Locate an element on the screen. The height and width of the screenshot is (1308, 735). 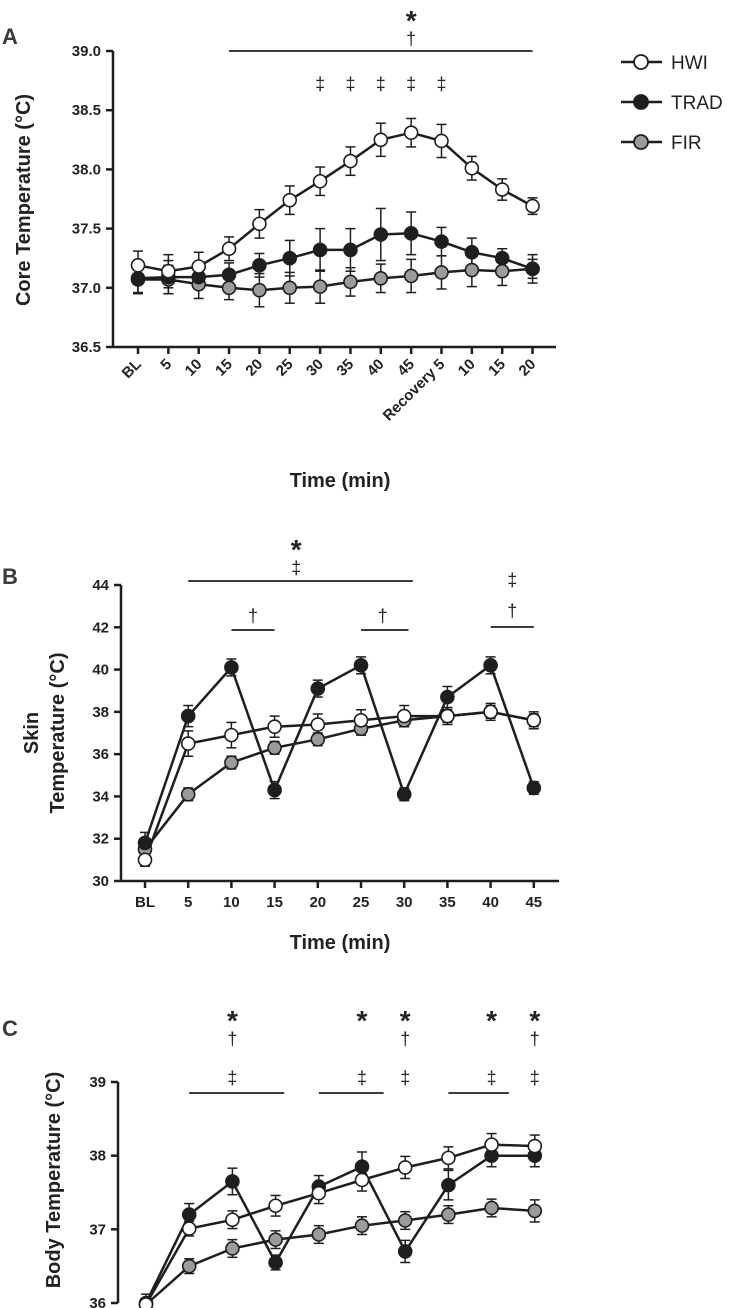
panel-a-x-tick-label: BL is located at coordinates (132, 369).